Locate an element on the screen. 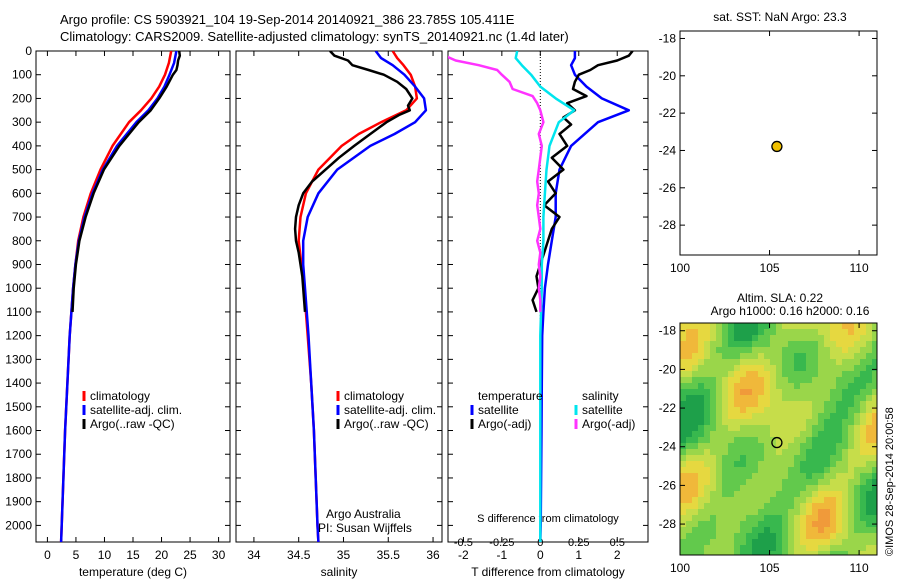  depth-tick-label: 800 is located at coordinates (22, 241).